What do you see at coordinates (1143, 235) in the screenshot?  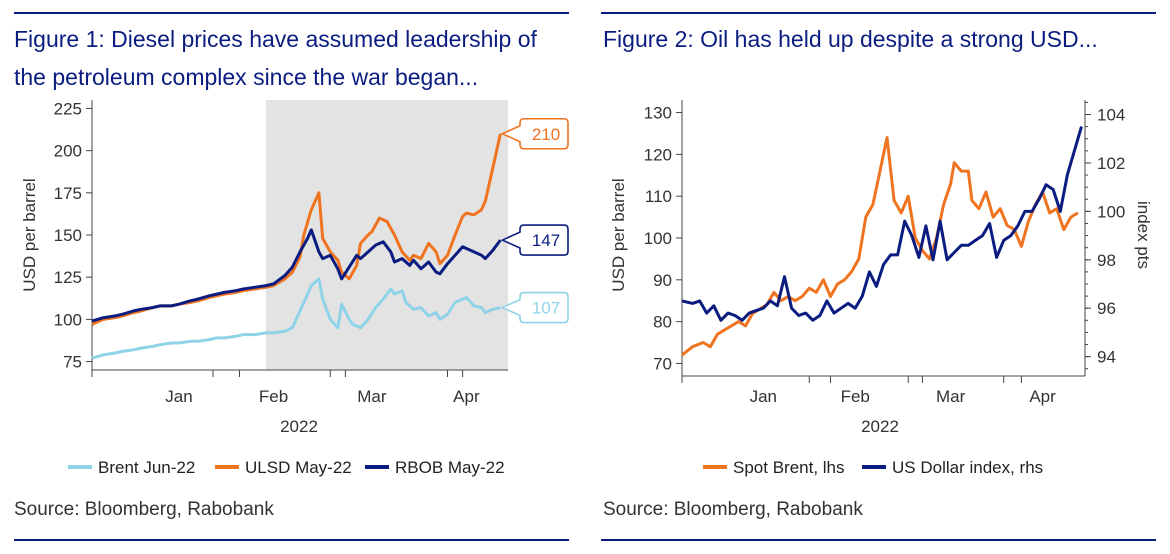 I see `y2-axis-title: index pts` at bounding box center [1143, 235].